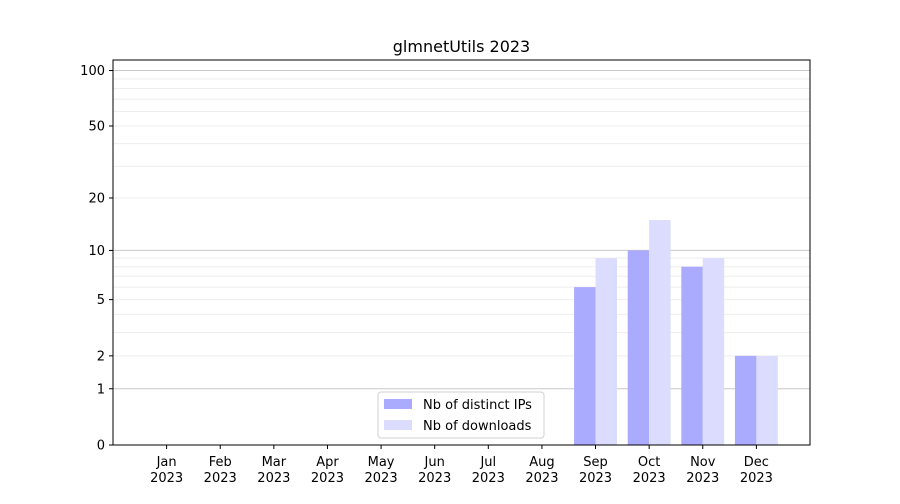 This screenshot has height=504, width=900. I want to click on x-tick-label: Jun 2023, so click(434, 470).